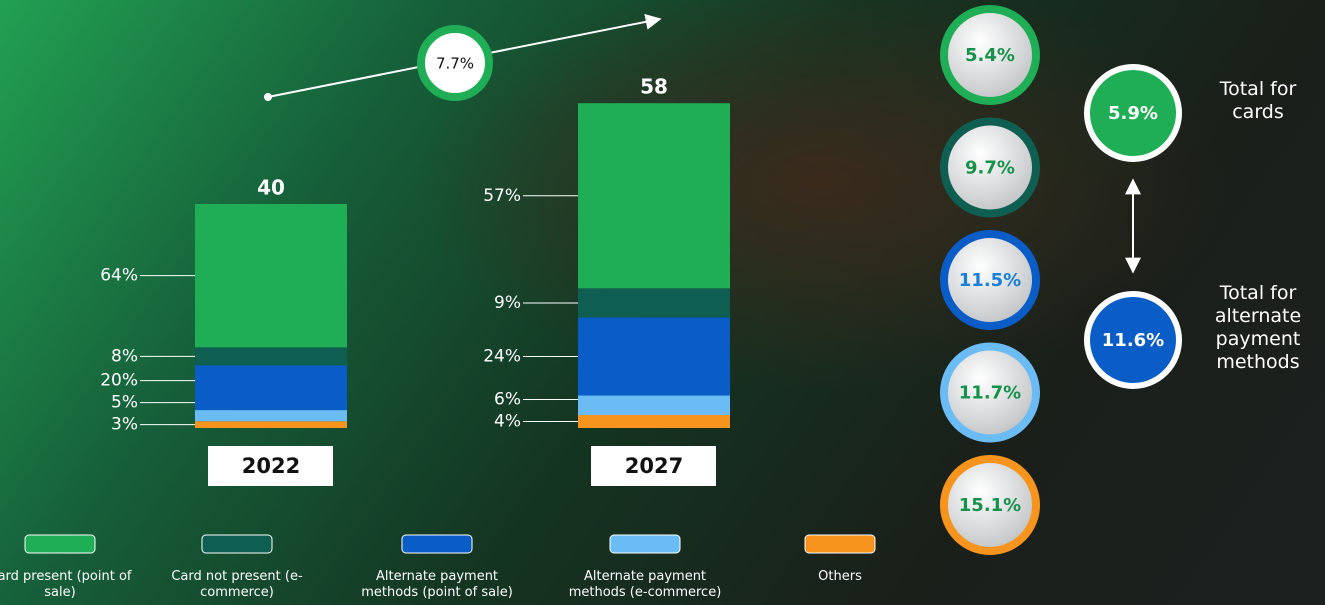  I want to click on x-tick-label: 2027, so click(654, 466).